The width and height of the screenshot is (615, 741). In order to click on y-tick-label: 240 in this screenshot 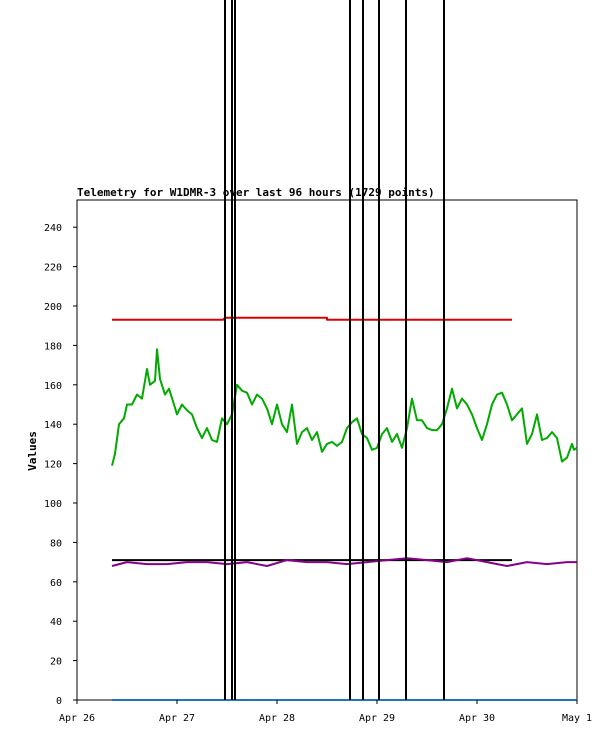, I will do `click(53, 228)`.